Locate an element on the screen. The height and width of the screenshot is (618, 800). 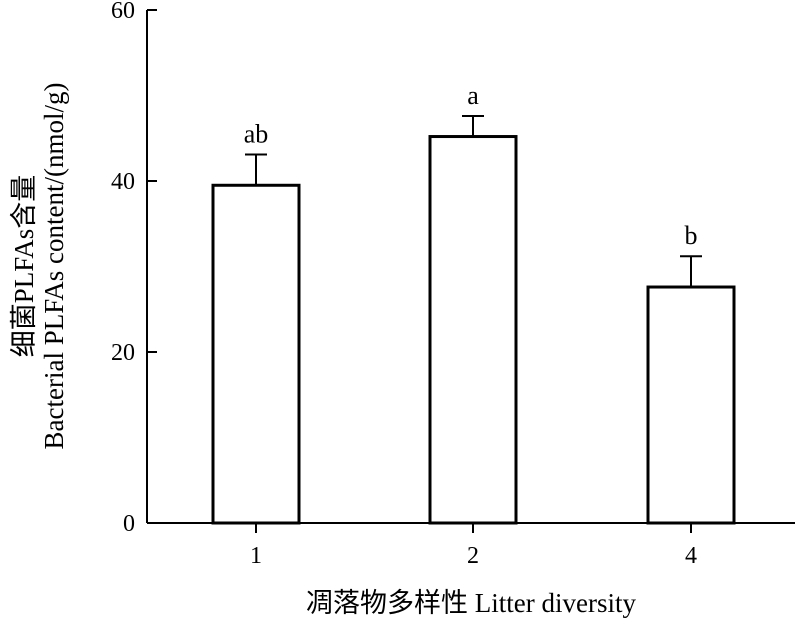
x-axis-title: 凋落物多样性 Litter diversity is located at coordinates (471, 603).